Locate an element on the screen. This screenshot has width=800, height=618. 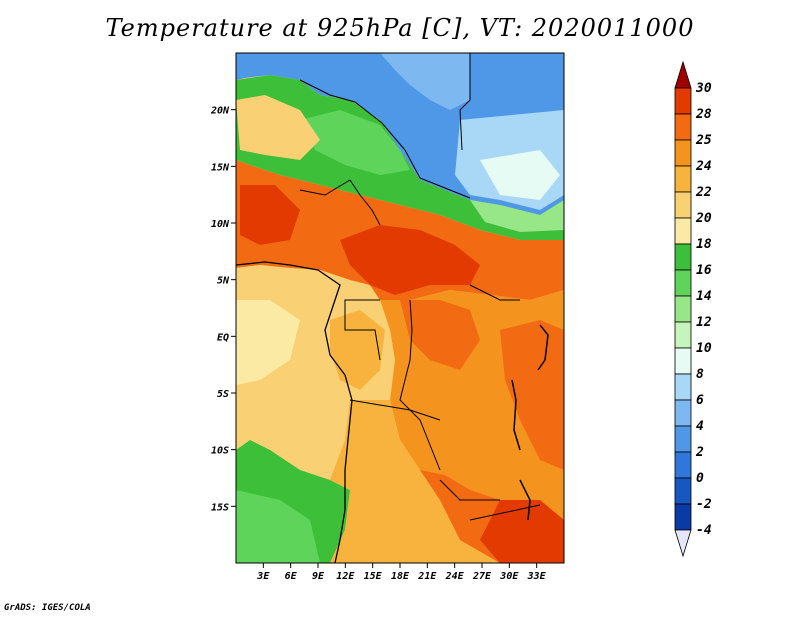
y-tick-label: 20N is located at coordinates (220, 111).